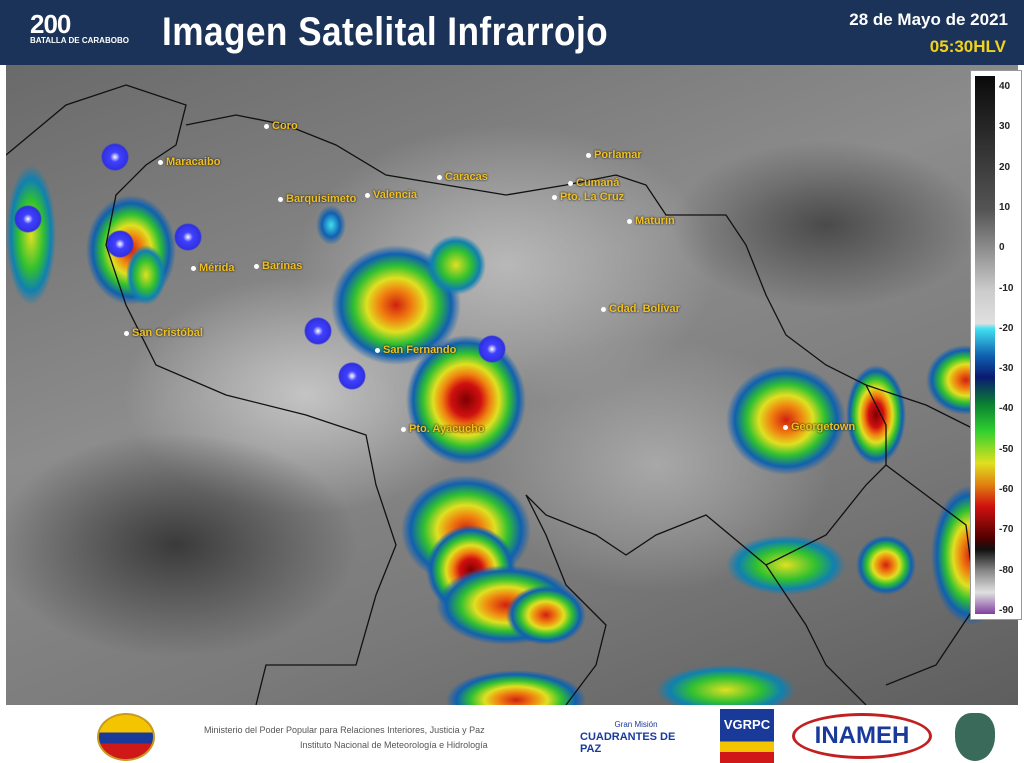 This screenshot has width=1024, height=763. What do you see at coordinates (1006, 409) in the screenshot?
I see `colorbar-tick: -40` at bounding box center [1006, 409].